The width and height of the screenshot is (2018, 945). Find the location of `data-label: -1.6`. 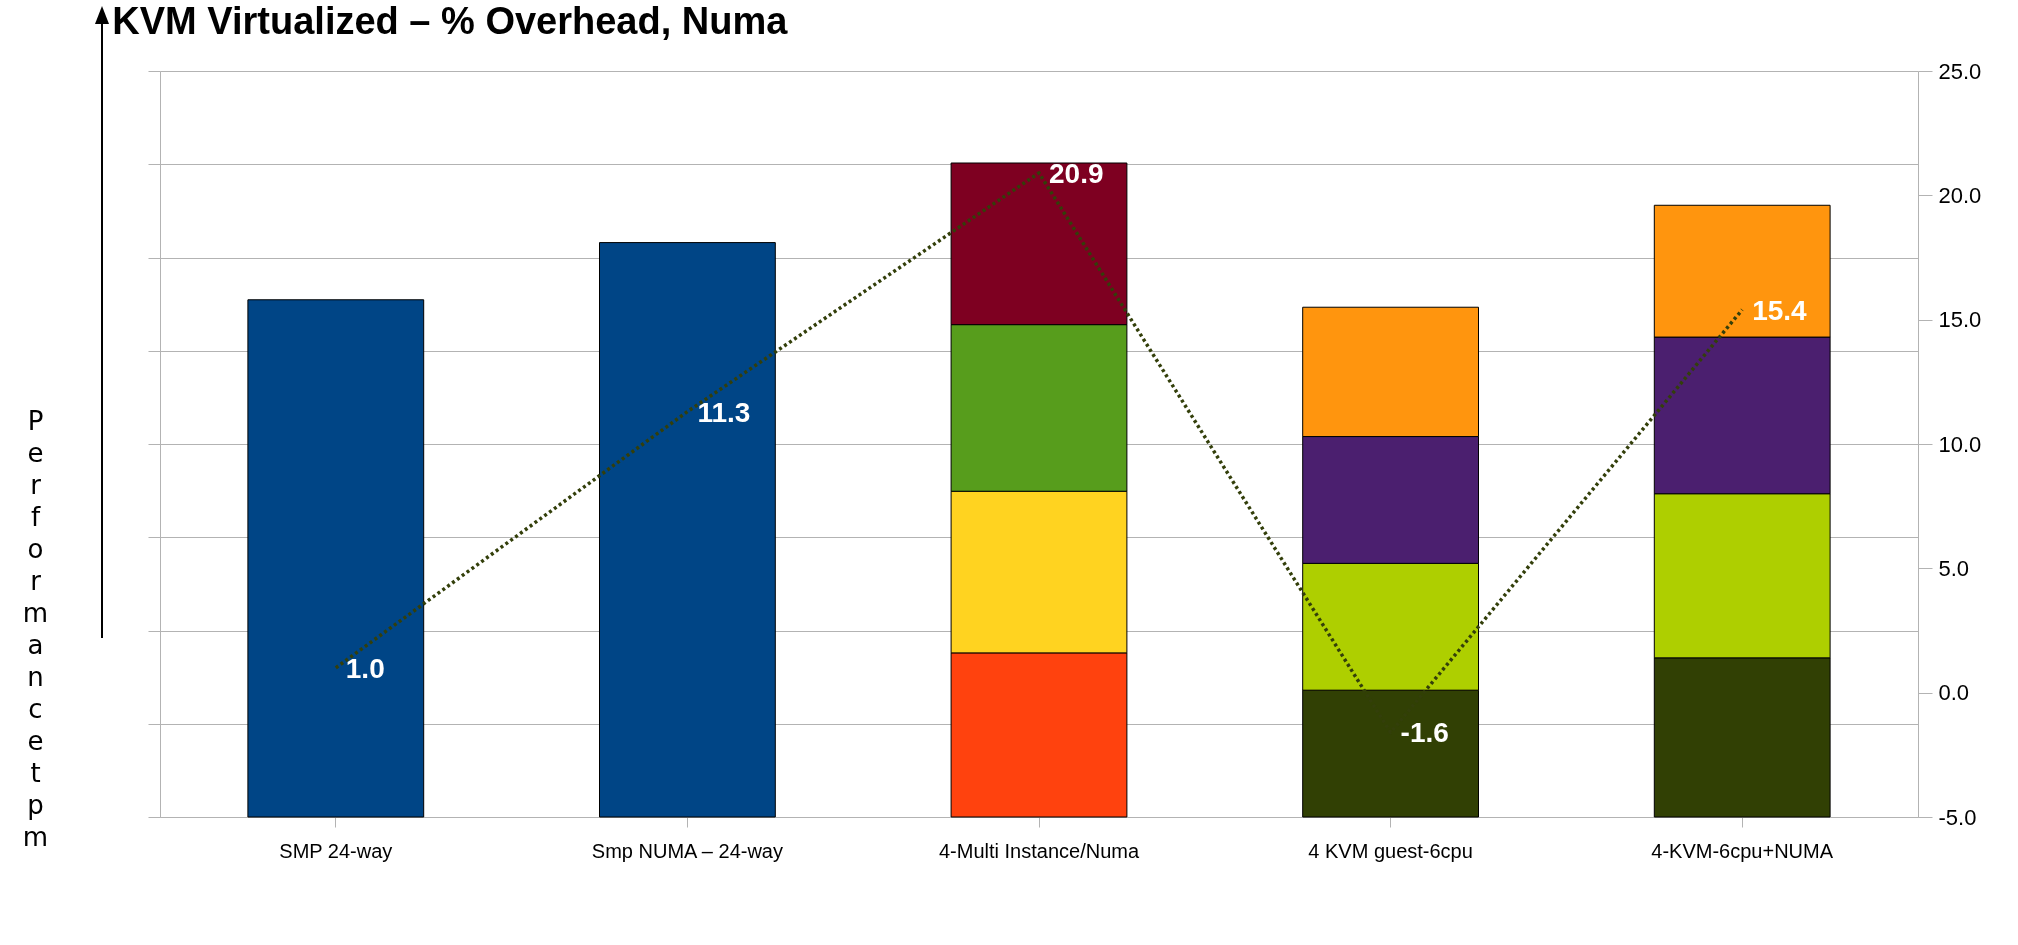

data-label: -1.6 is located at coordinates (1424, 733).